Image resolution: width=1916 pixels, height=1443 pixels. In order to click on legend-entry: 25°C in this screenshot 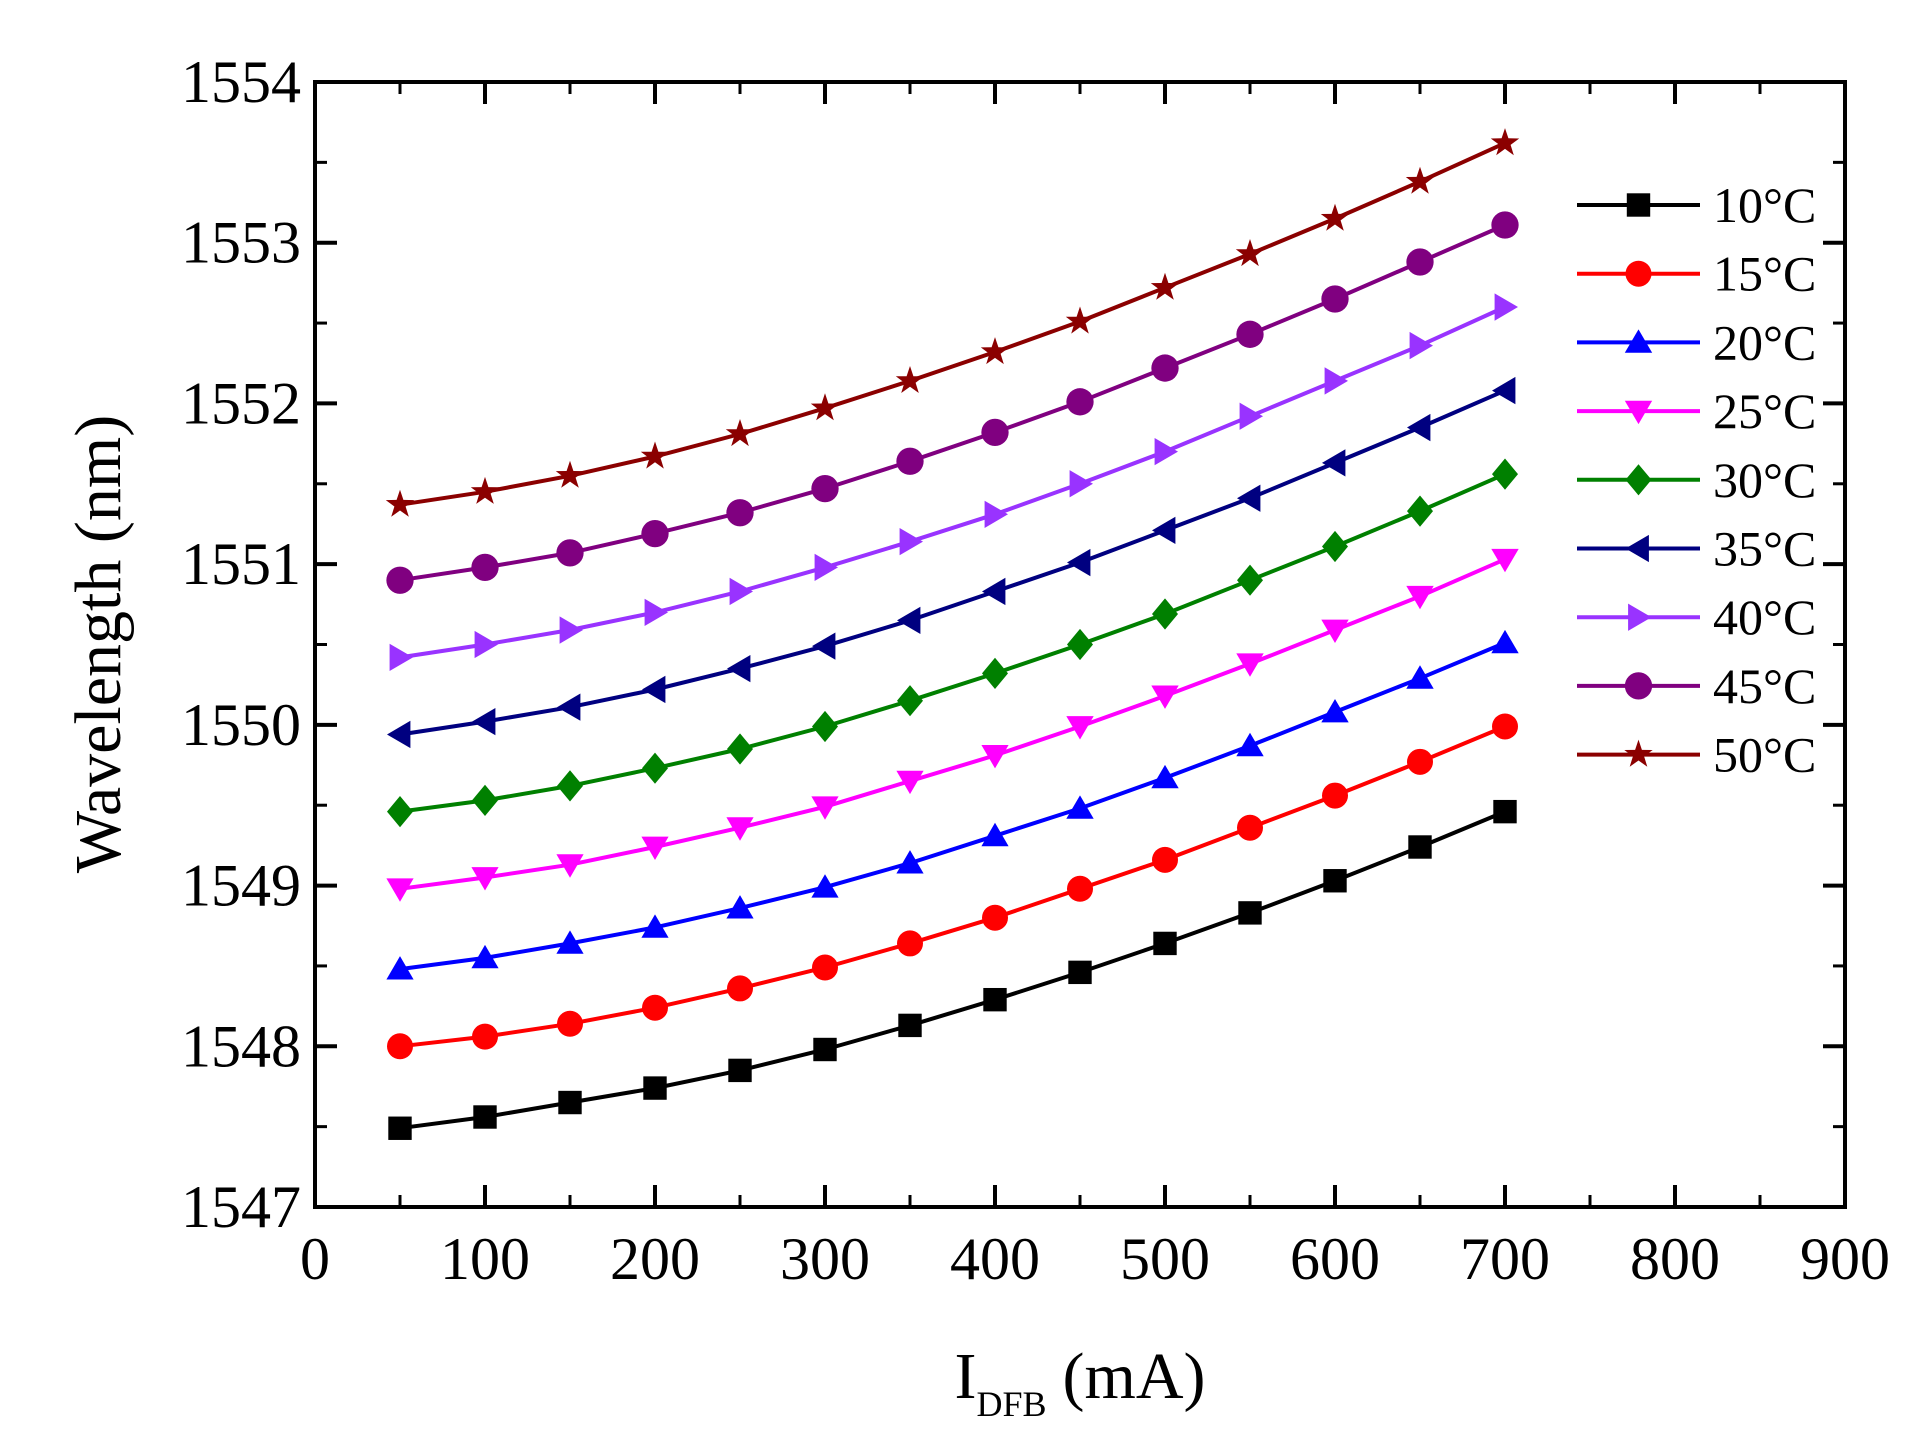, I will do `click(1696, 411)`.